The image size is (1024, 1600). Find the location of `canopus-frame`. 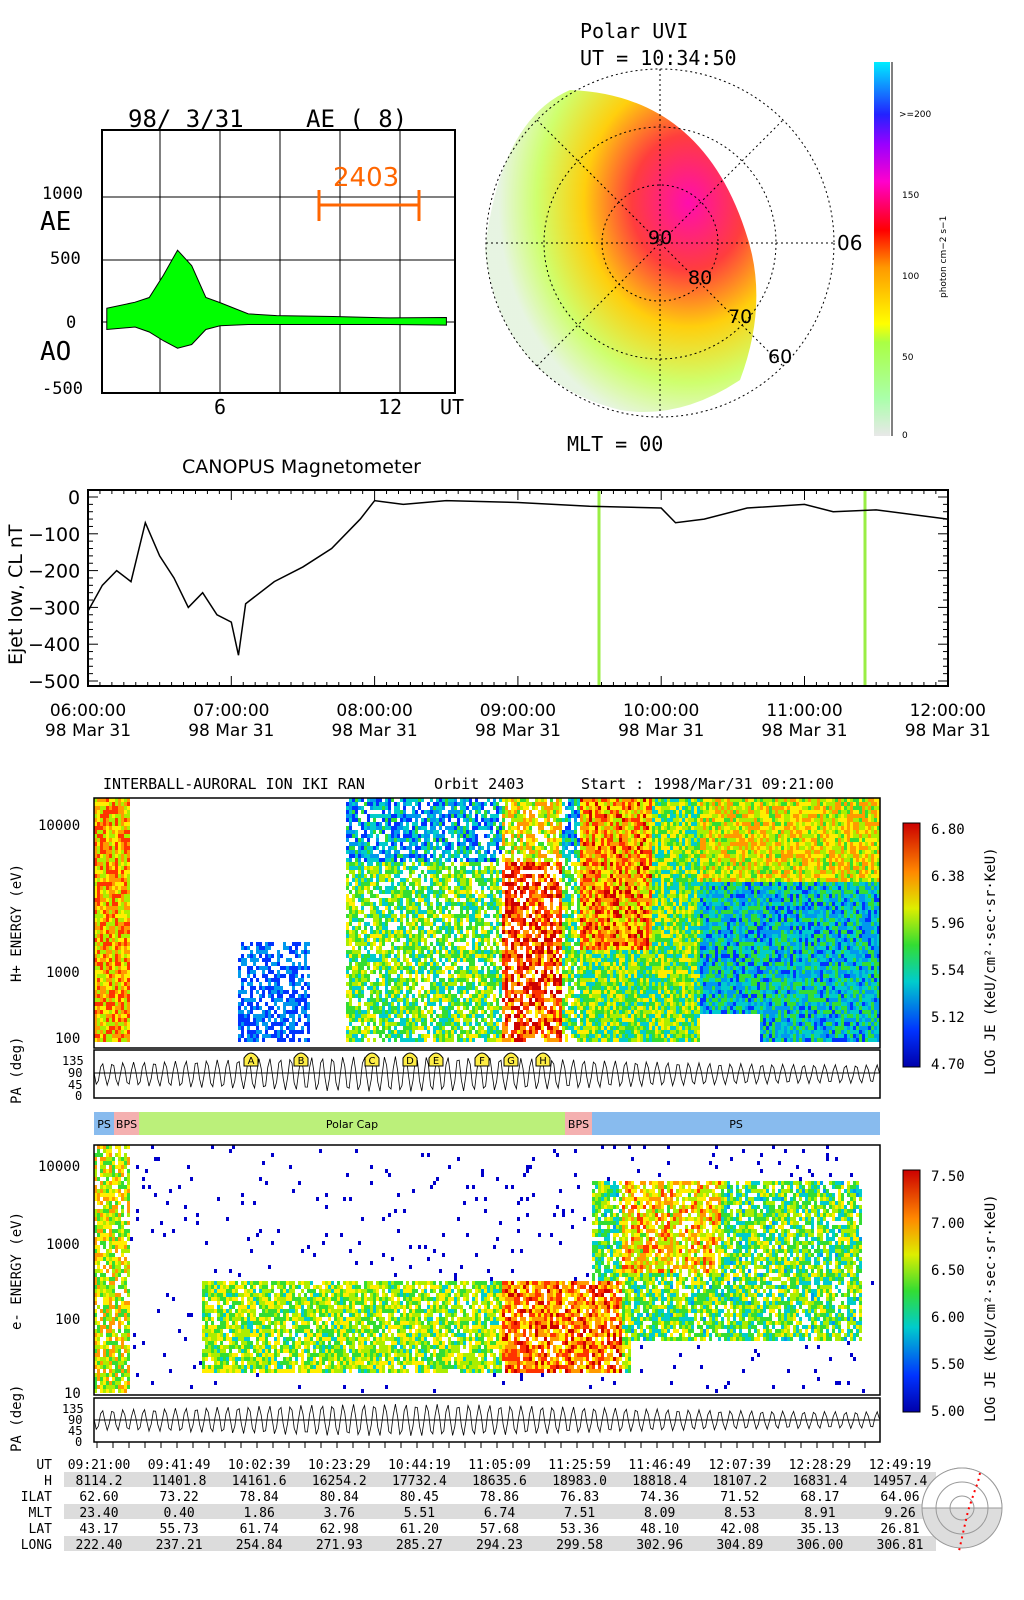

canopus-frame is located at coordinates (518, 588).